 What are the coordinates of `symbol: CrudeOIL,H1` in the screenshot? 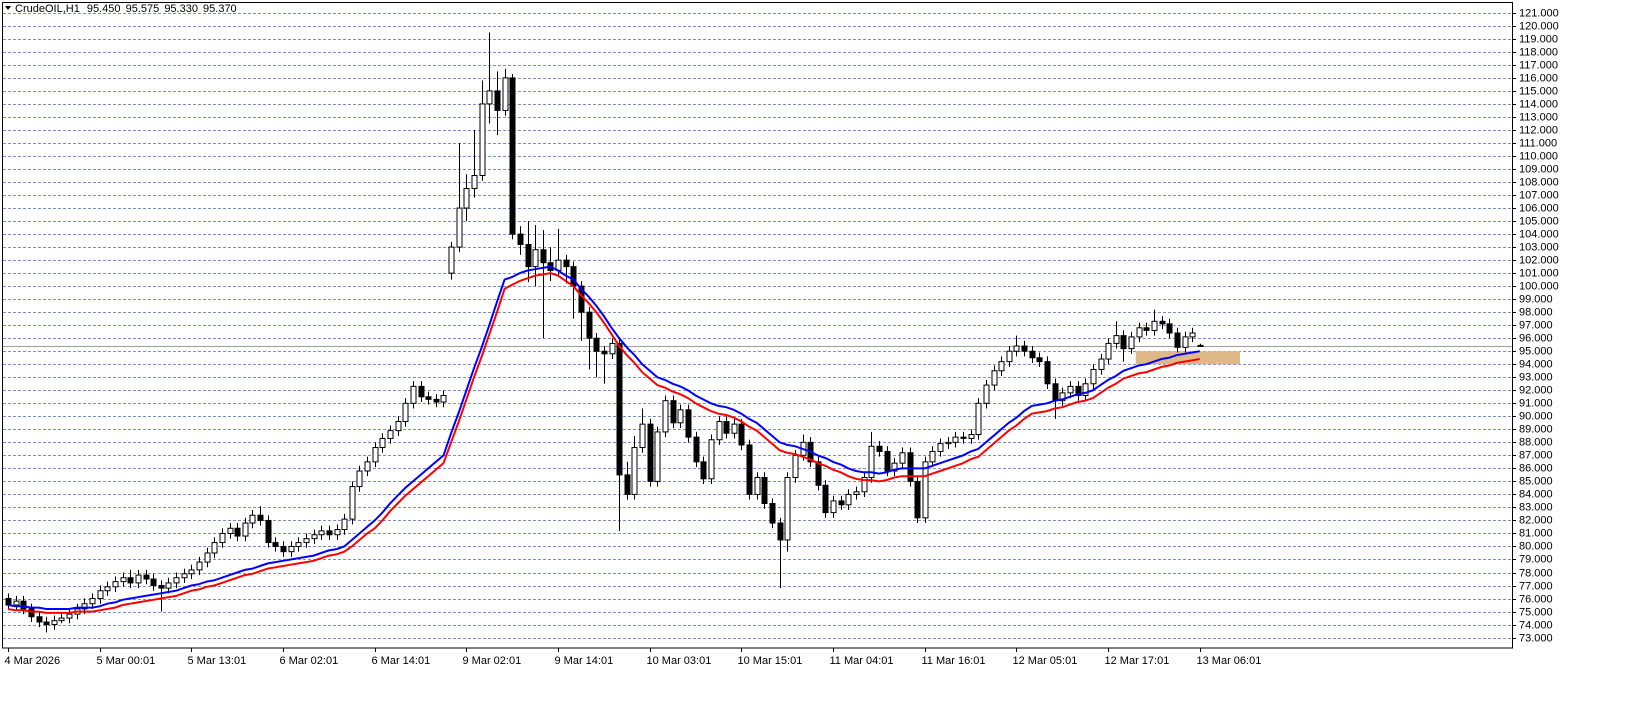 It's located at (47, 9).